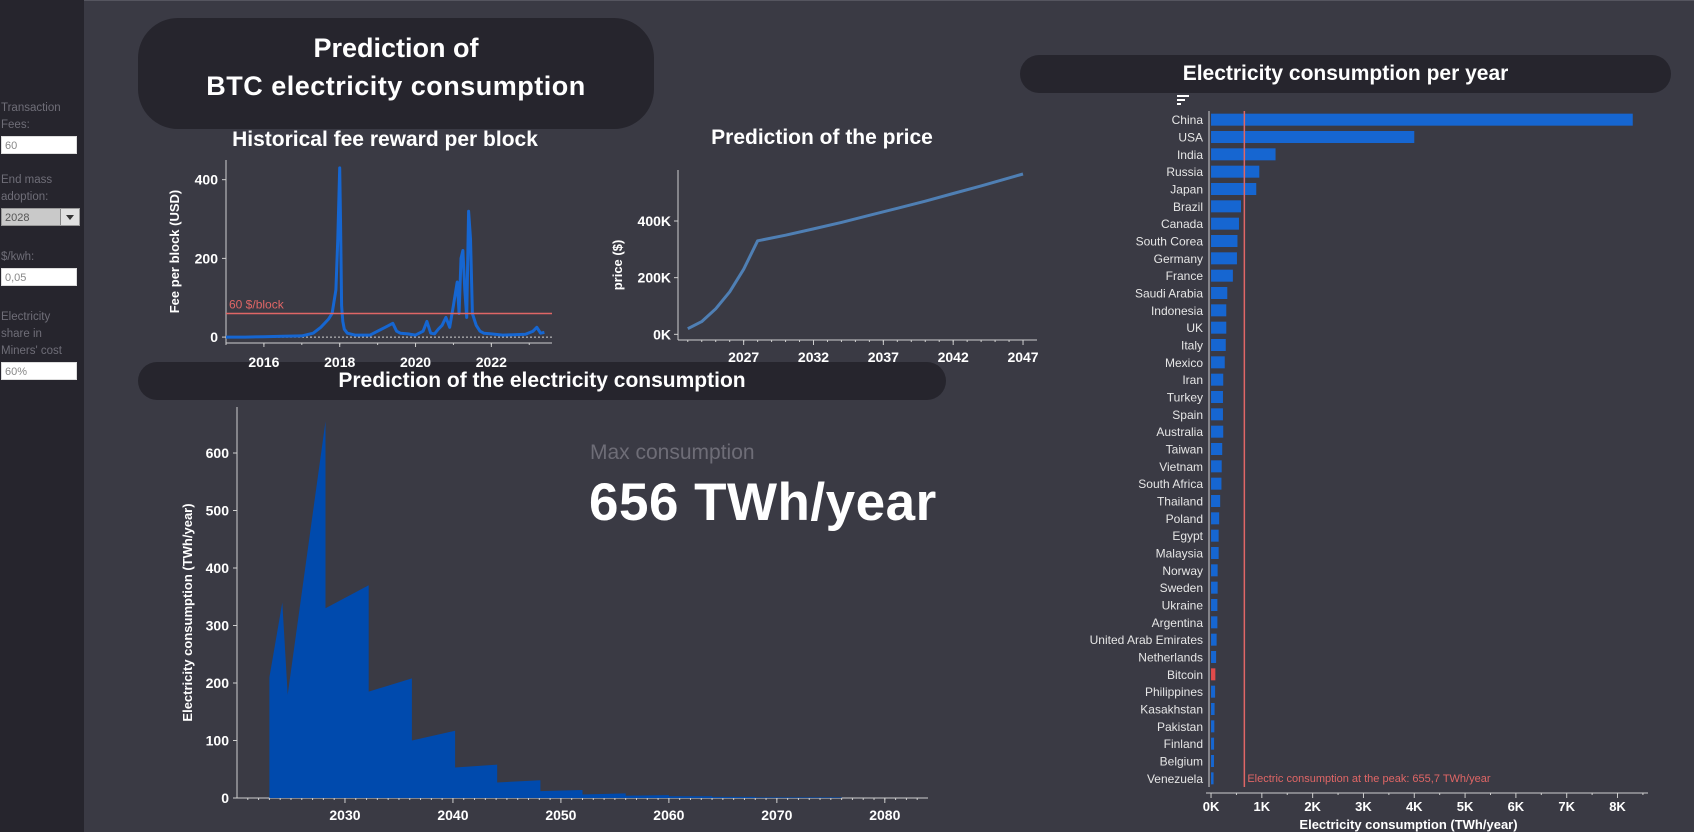  What do you see at coordinates (813, 357) in the screenshot?
I see `price-x-tick-label: 2032` at bounding box center [813, 357].